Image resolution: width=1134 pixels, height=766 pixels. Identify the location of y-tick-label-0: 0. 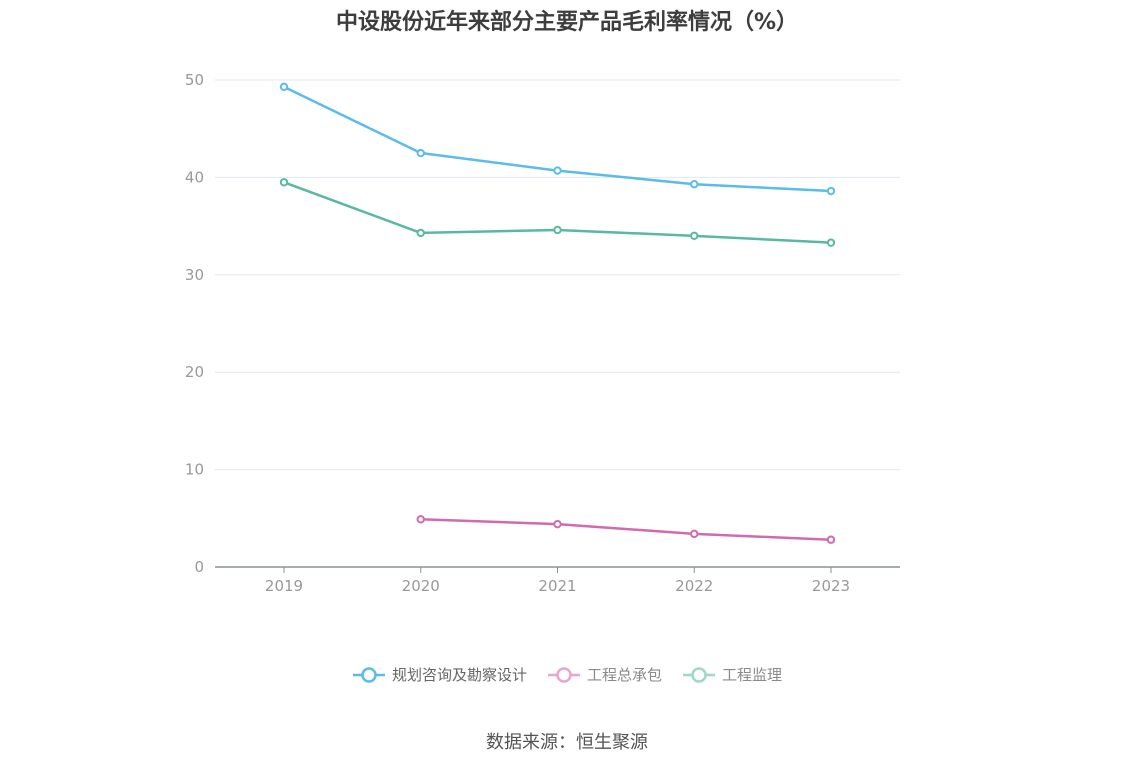
(199, 567).